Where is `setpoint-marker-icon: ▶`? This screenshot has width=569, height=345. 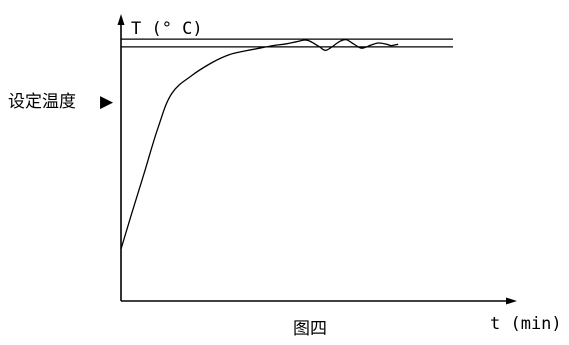
setpoint-marker-icon: ▶ is located at coordinates (107, 102).